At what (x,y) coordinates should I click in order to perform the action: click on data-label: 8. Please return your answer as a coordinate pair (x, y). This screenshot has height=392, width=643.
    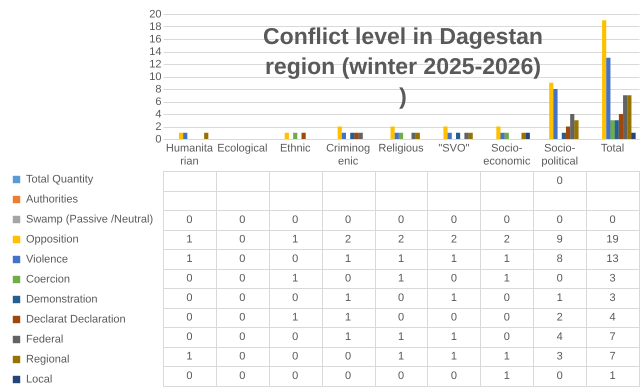
    Looking at the image, I should click on (559, 258).